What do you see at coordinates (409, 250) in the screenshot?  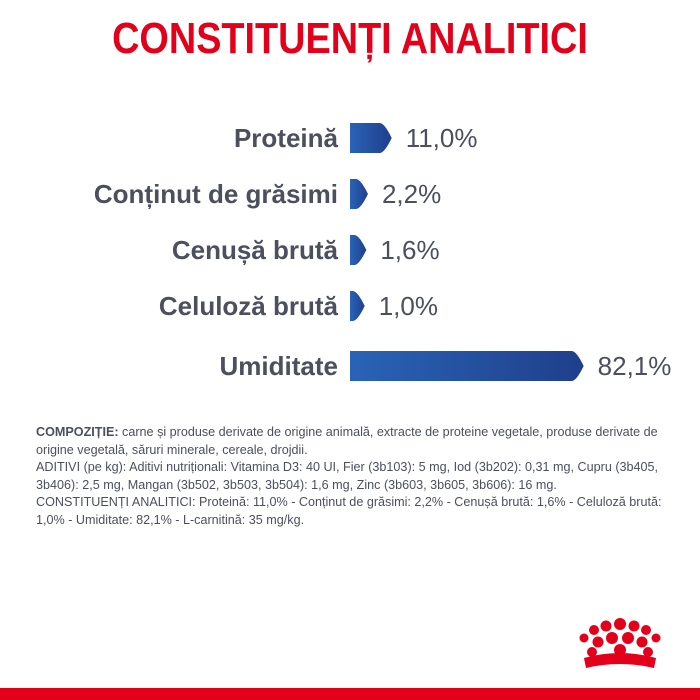 I see `value-label: 1,6%` at bounding box center [409, 250].